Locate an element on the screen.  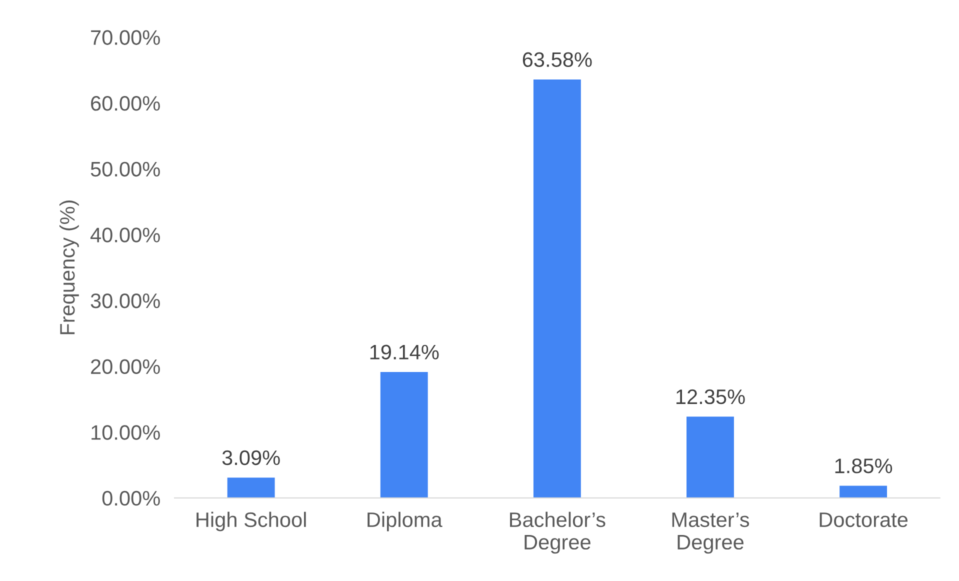
data-label: 63.58% is located at coordinates (557, 59).